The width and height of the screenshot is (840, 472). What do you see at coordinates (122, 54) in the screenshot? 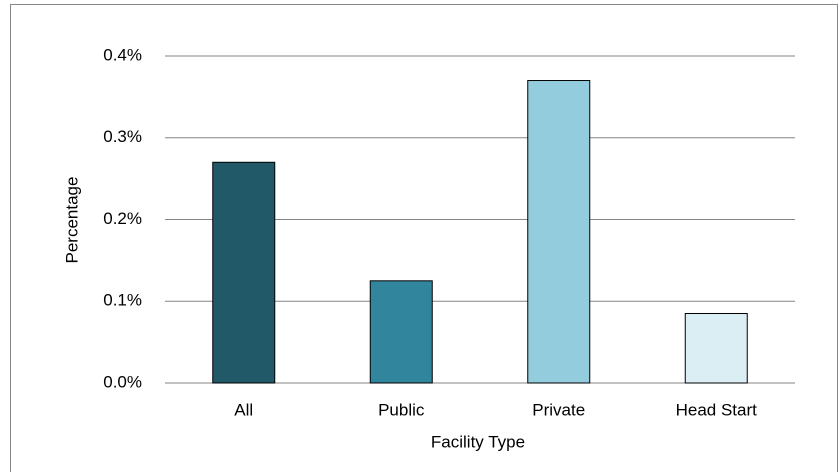
I see `y-tick-label: 0.4%` at bounding box center [122, 54].